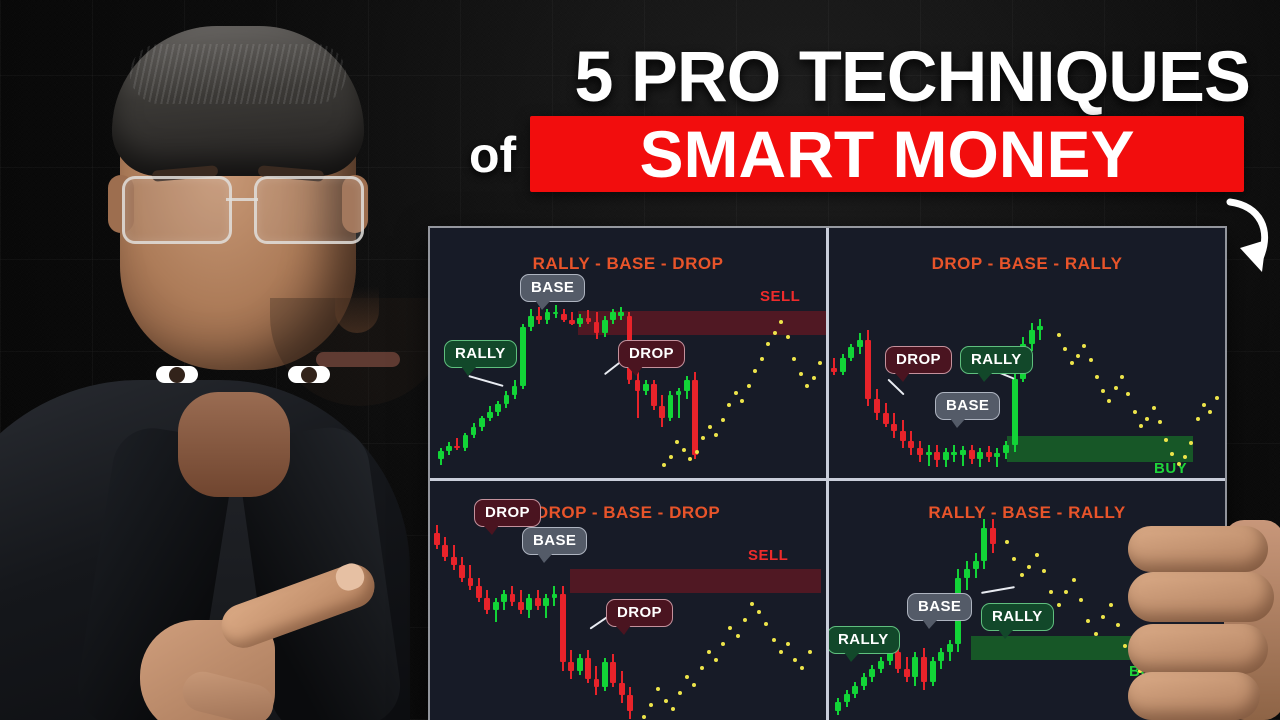 Image resolution: width=1280 pixels, height=720 pixels. What do you see at coordinates (493, 155) in the screenshot?
I see `title-connector: of` at bounding box center [493, 155].